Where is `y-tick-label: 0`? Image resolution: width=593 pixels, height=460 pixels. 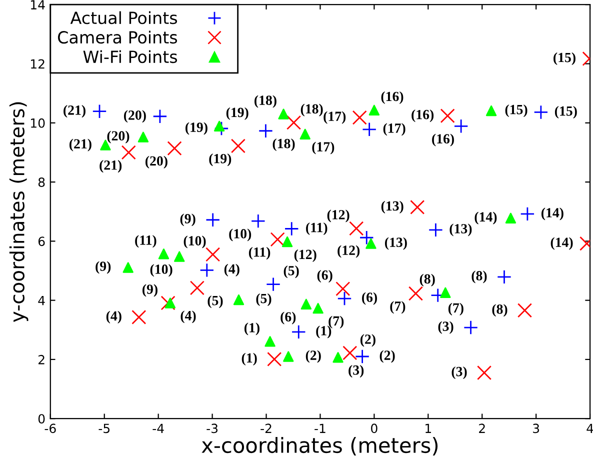 y-tick-label: 0 is located at coordinates (41, 419).